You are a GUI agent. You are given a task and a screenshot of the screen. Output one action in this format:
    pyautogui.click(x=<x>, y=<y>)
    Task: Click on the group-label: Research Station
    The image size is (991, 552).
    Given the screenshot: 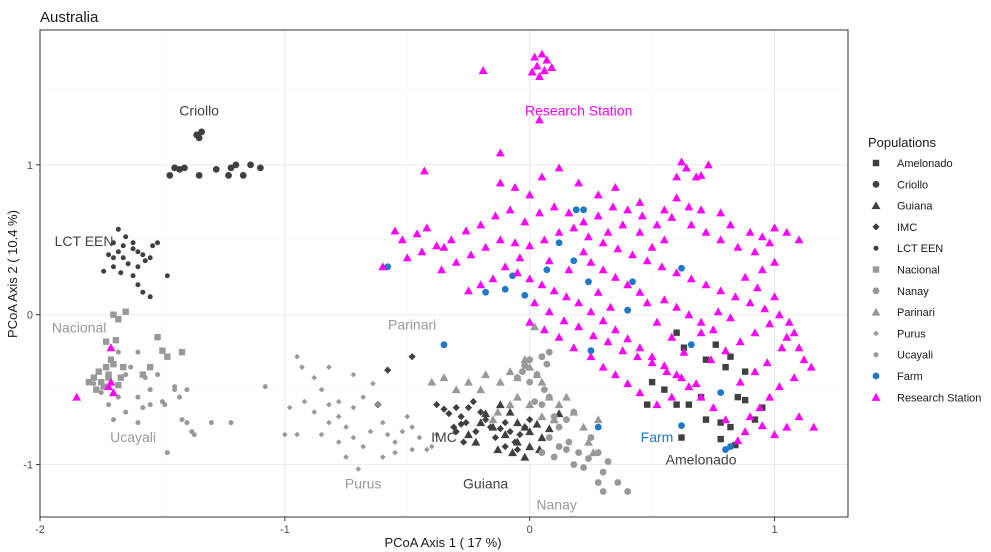 What is the action you would take?
    pyautogui.click(x=578, y=110)
    